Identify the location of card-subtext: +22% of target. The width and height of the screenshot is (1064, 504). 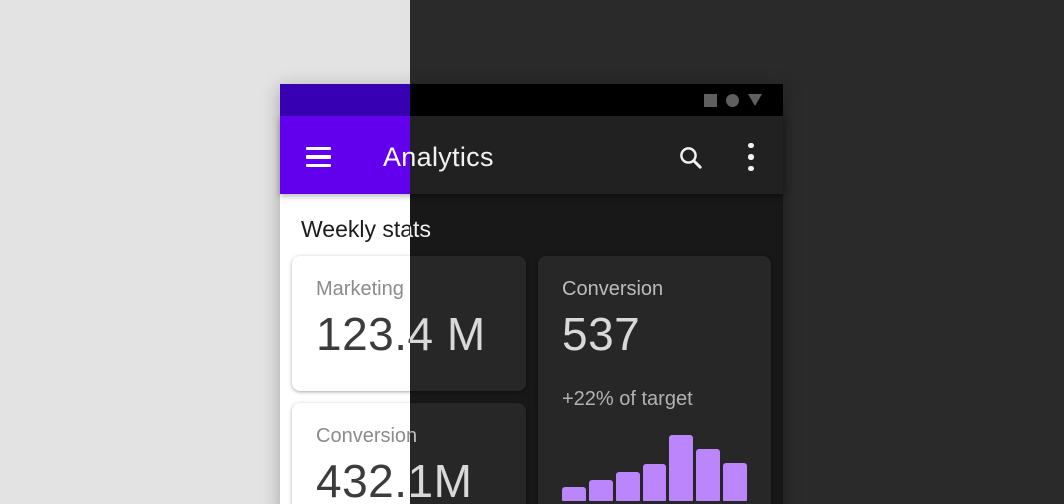
(627, 399).